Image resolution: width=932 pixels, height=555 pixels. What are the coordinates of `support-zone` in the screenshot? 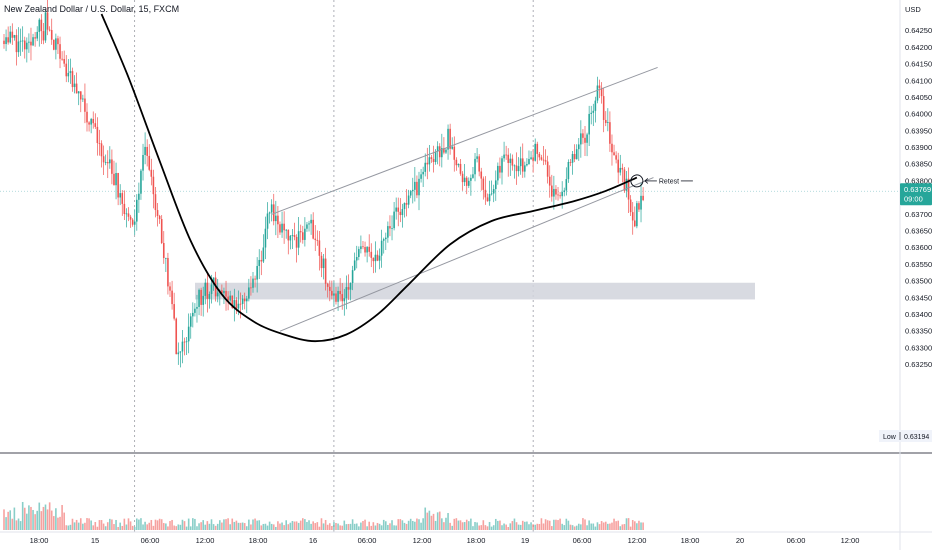 It's located at (475, 291).